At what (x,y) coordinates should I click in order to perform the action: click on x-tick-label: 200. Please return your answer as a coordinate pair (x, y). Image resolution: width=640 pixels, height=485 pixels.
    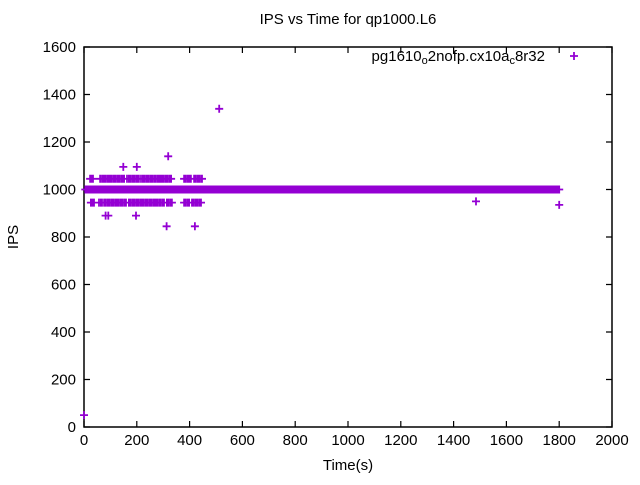
    Looking at the image, I should click on (136, 440).